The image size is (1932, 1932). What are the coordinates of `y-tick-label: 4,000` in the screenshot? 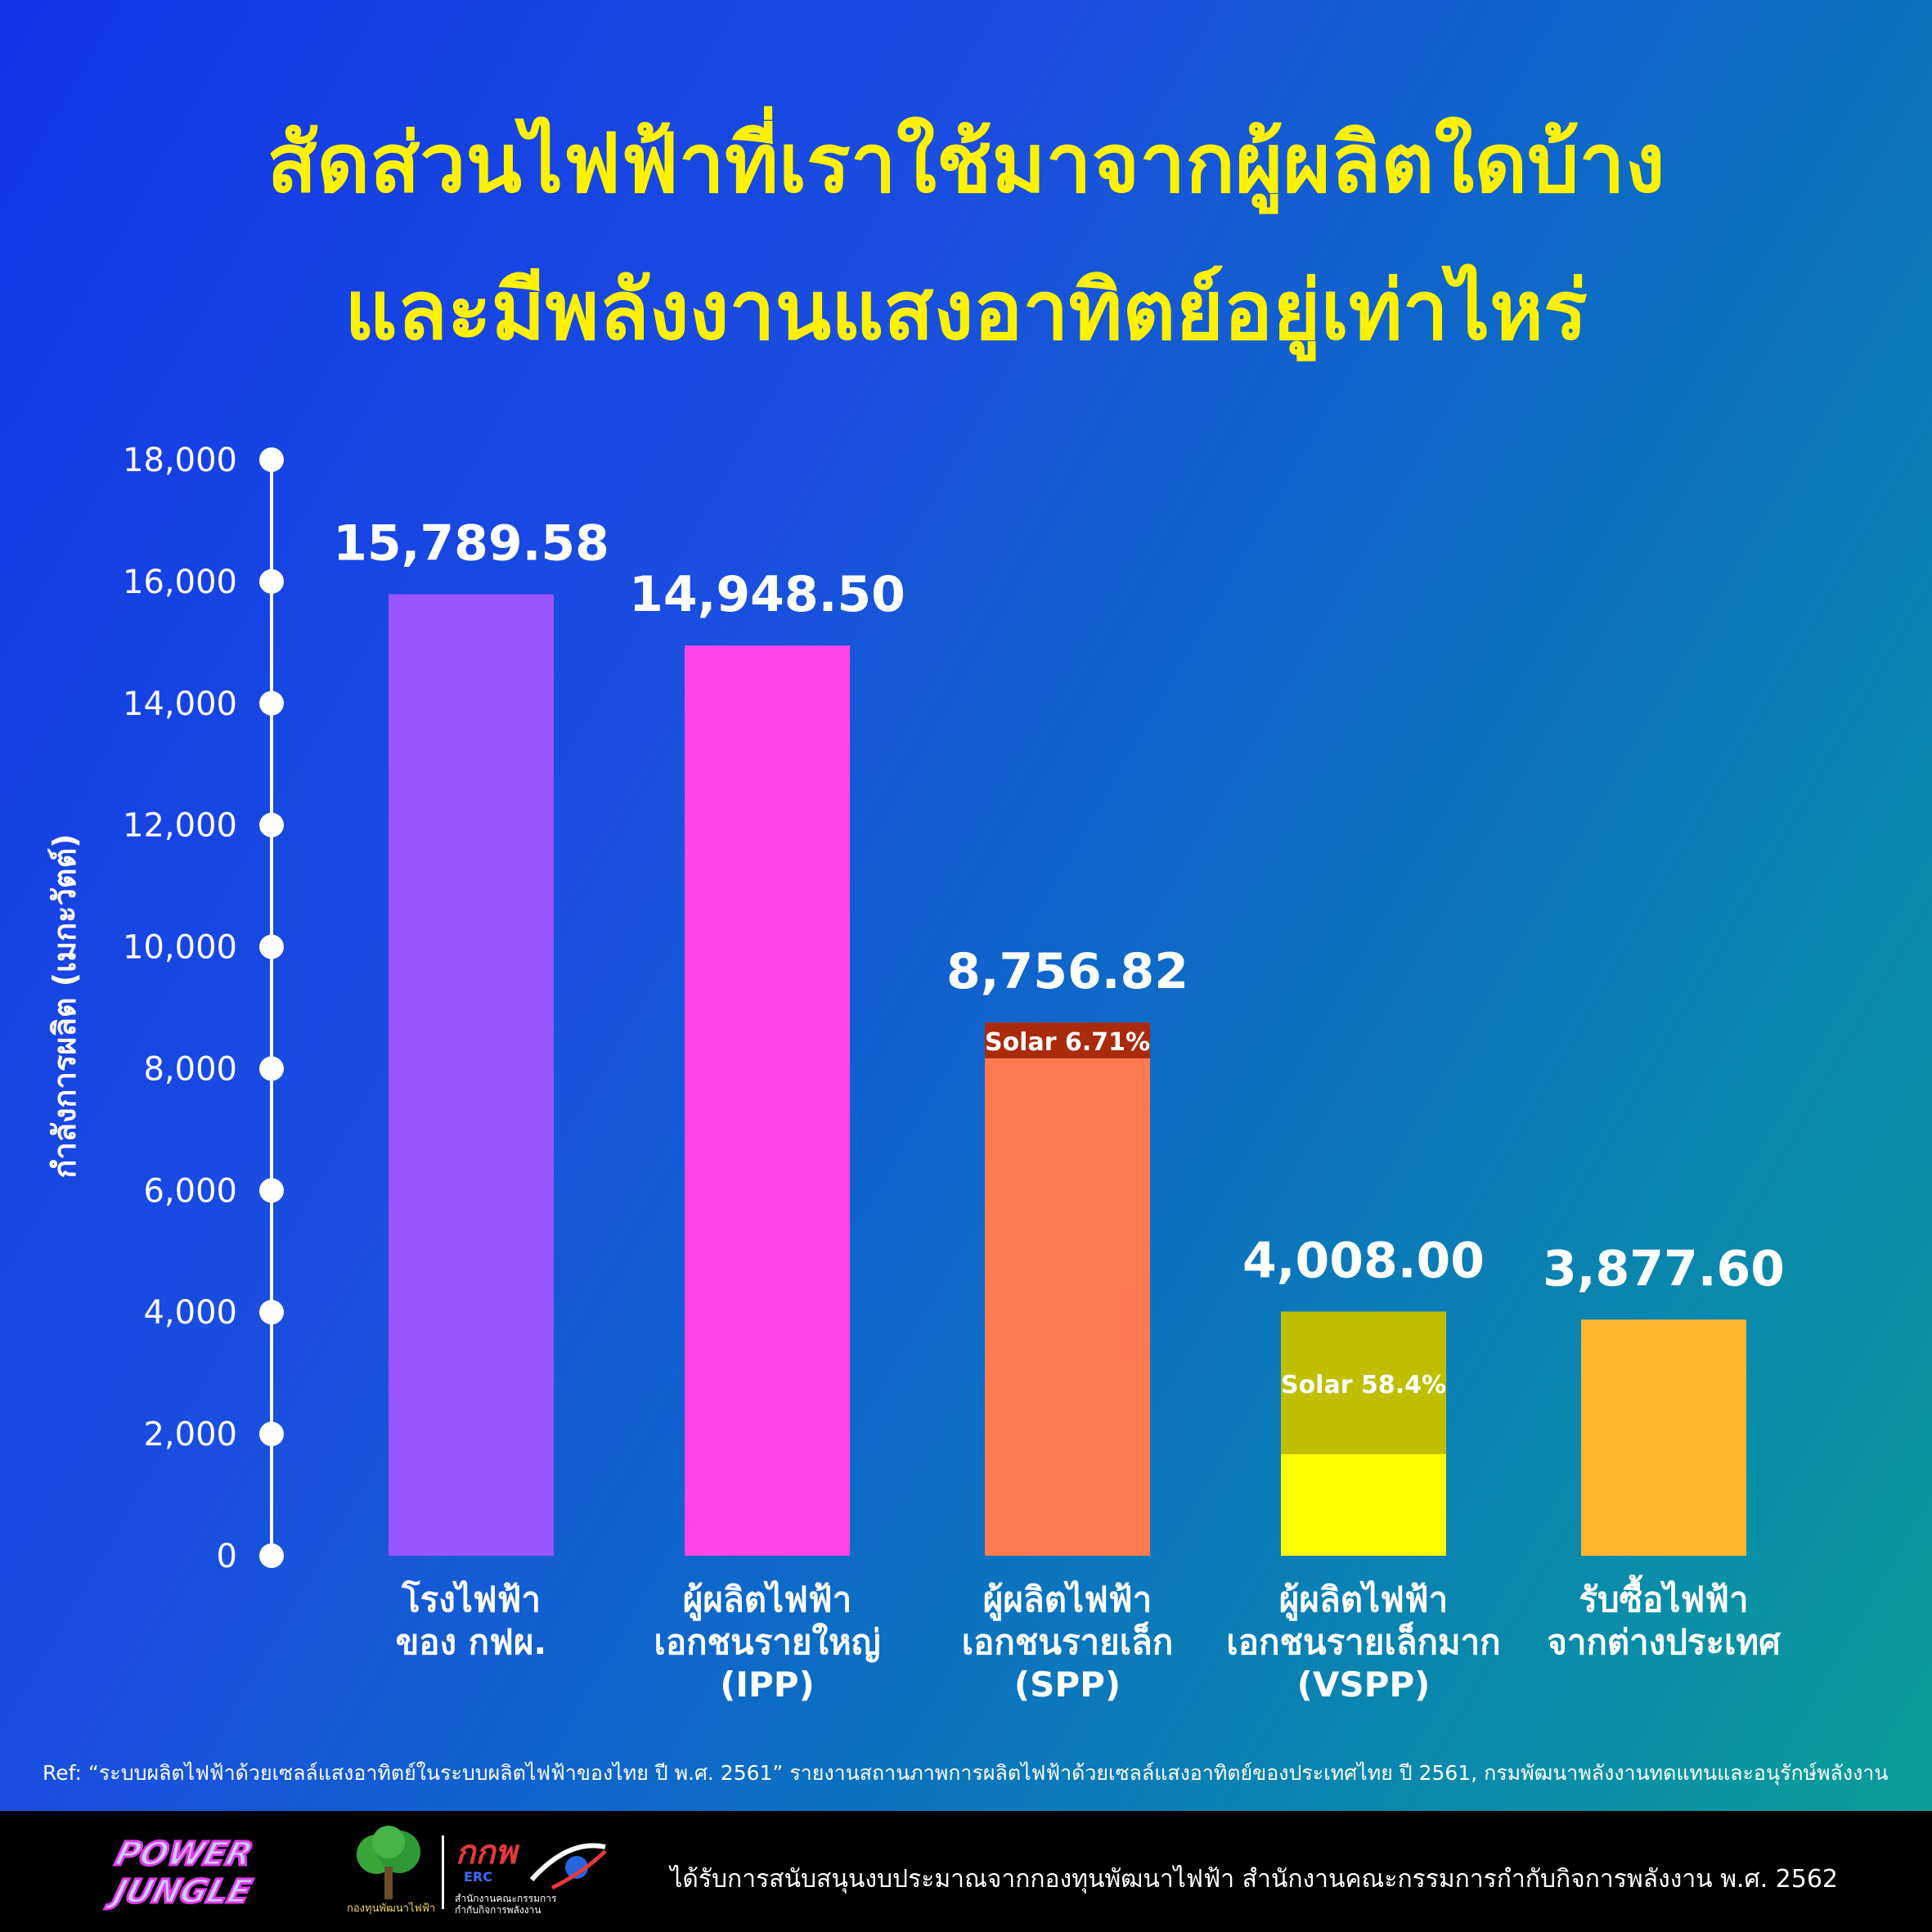 It's located at (190, 1313).